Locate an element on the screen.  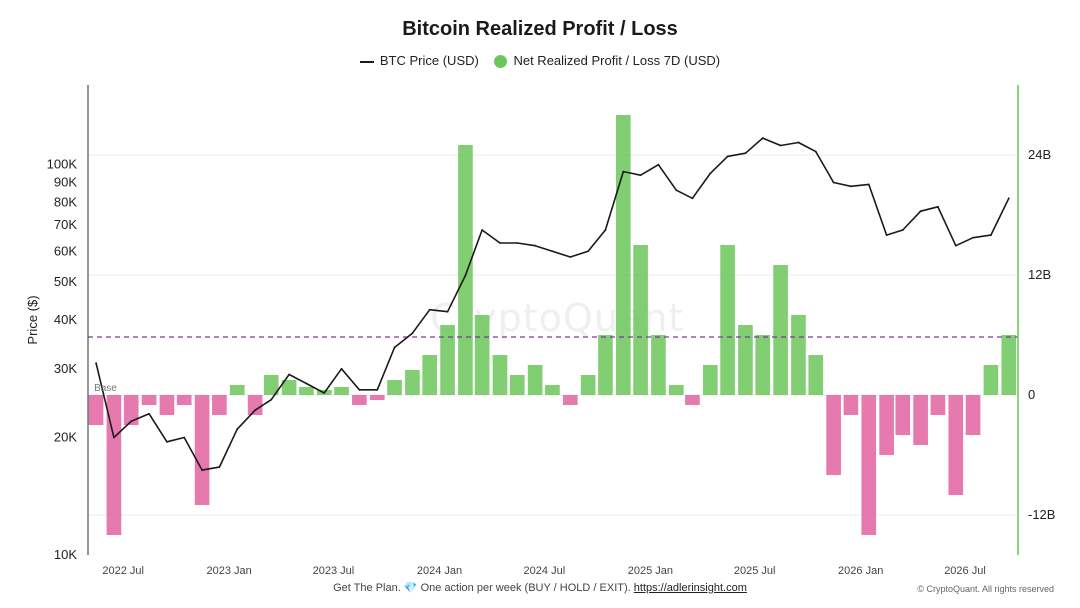
footer-middle: One action per week (BUY / HOLD / EXIT). is located at coordinates (525, 588).